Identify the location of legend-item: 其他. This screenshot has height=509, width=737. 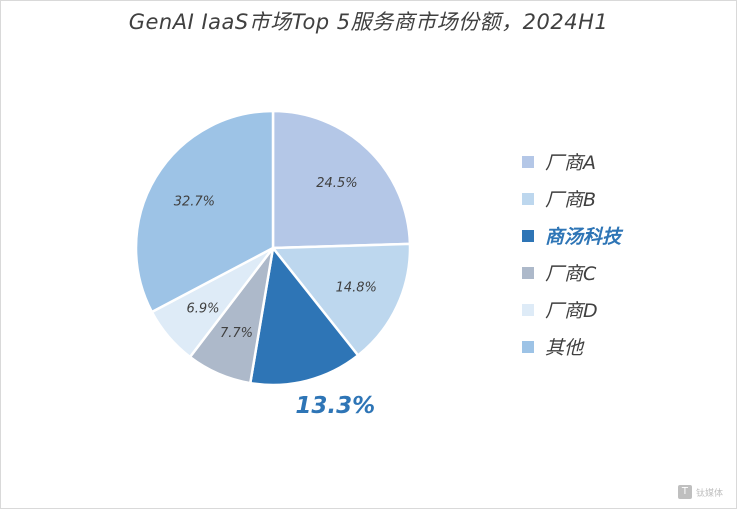
(571, 346).